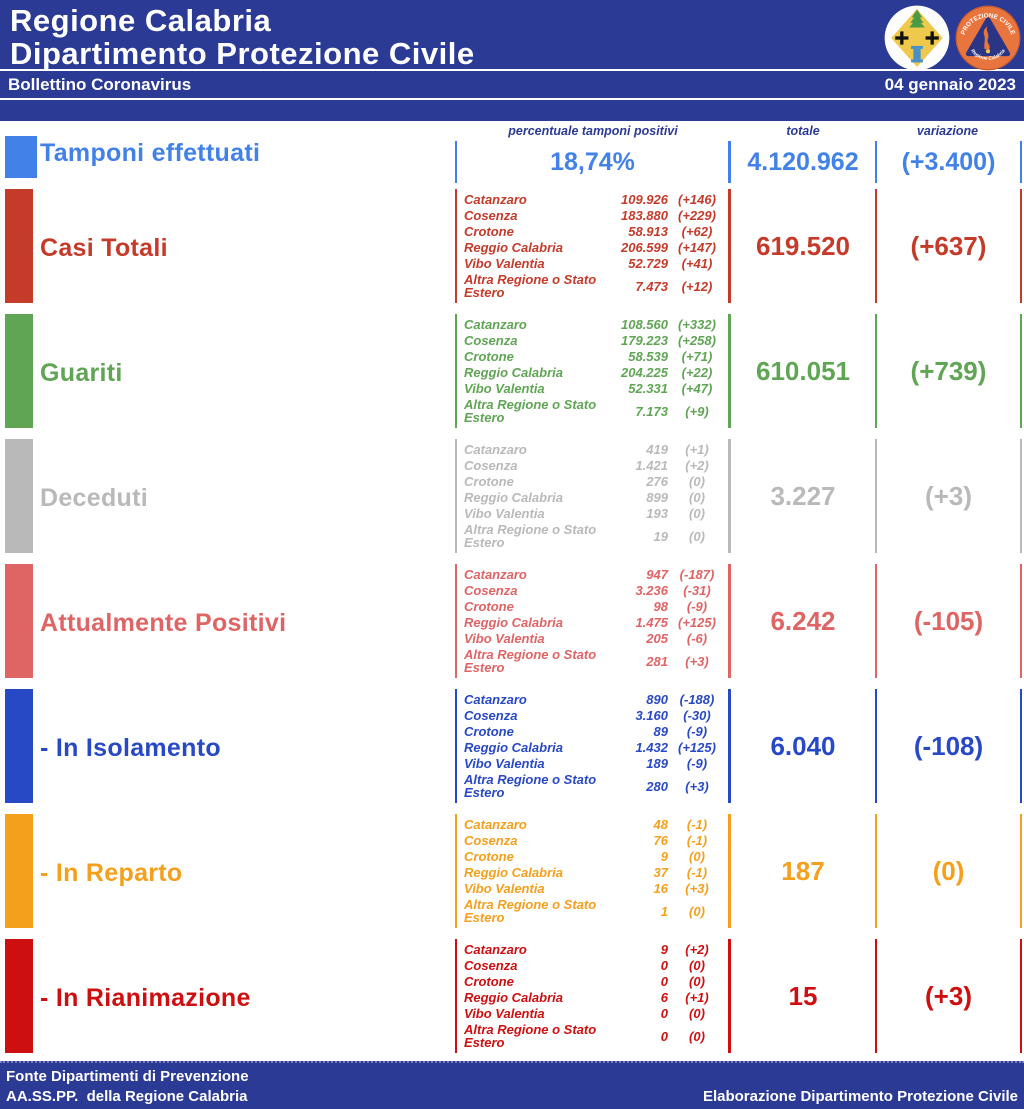 This screenshot has height=1109, width=1024. I want to click on header-logos: PROTEZIONE CIVILE Regione Calabria, so click(952, 38).